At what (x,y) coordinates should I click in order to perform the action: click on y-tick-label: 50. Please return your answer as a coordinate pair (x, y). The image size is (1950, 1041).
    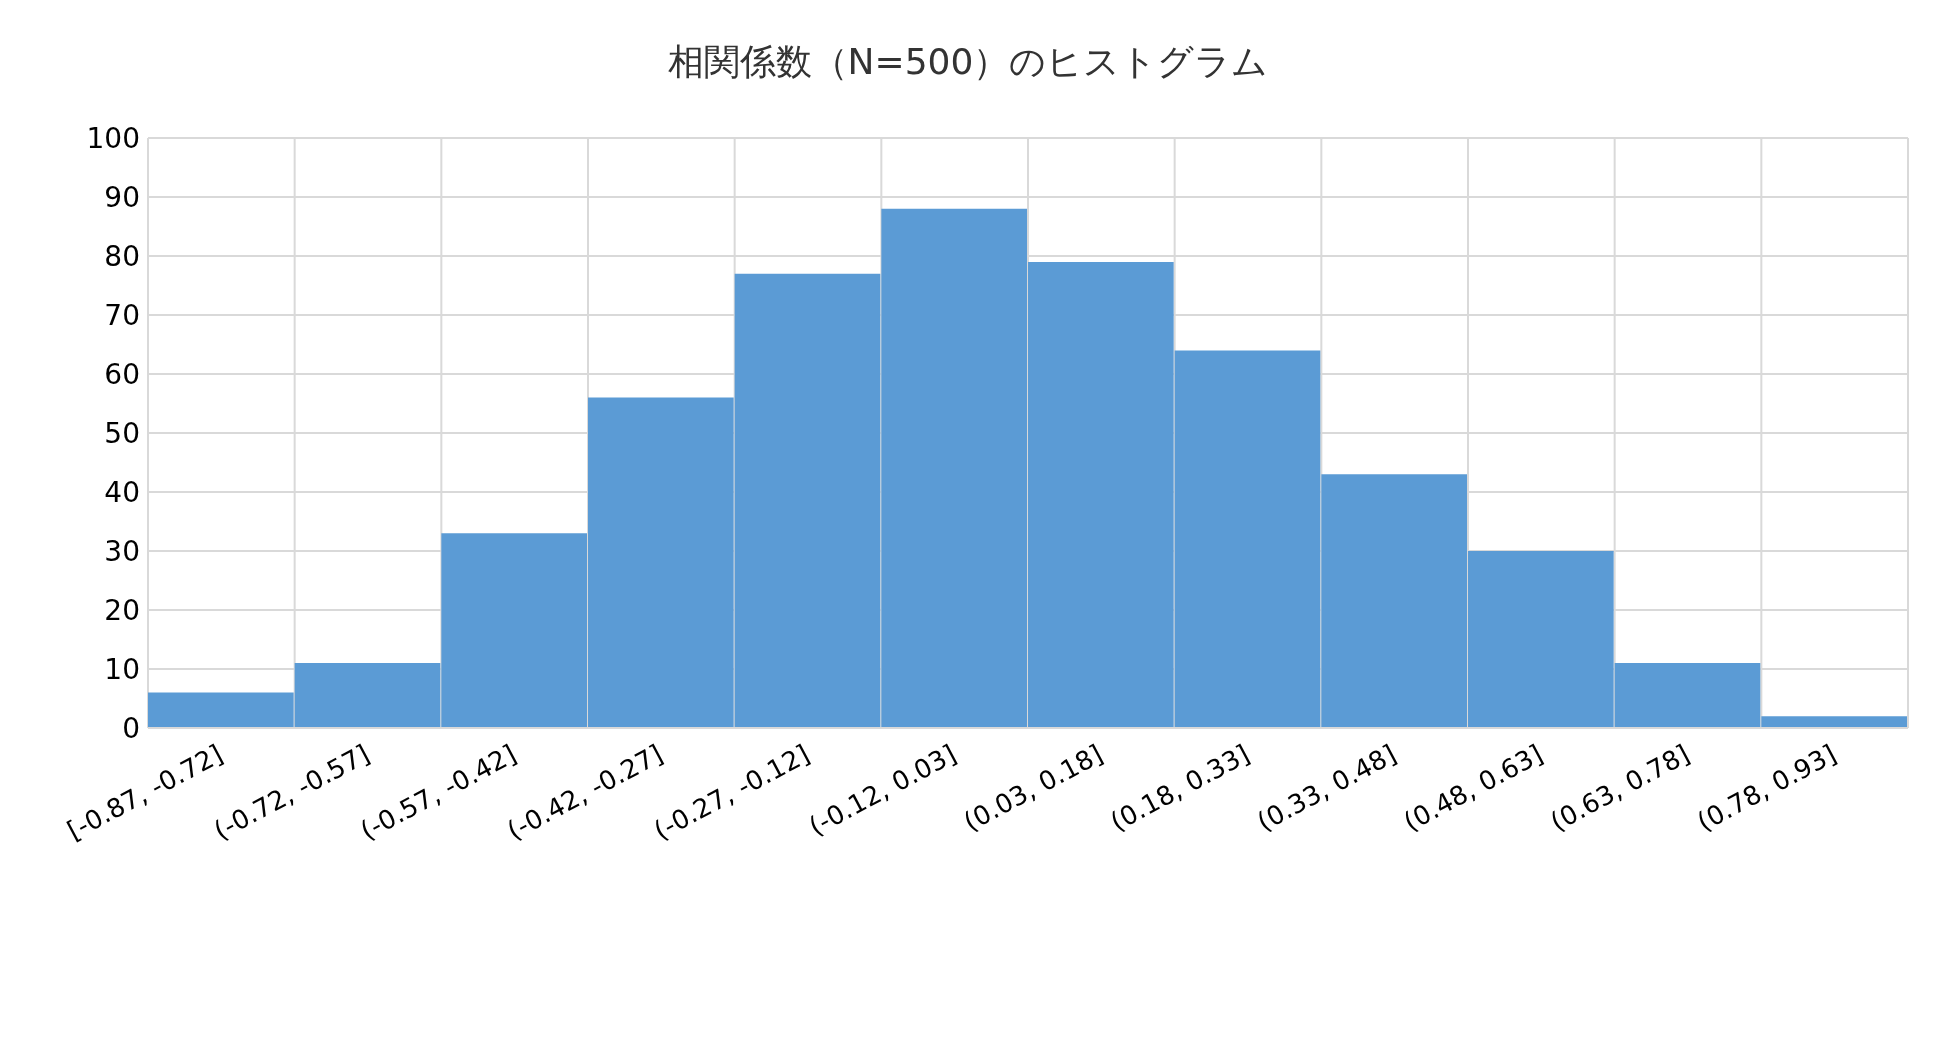
    Looking at the image, I should click on (122, 433).